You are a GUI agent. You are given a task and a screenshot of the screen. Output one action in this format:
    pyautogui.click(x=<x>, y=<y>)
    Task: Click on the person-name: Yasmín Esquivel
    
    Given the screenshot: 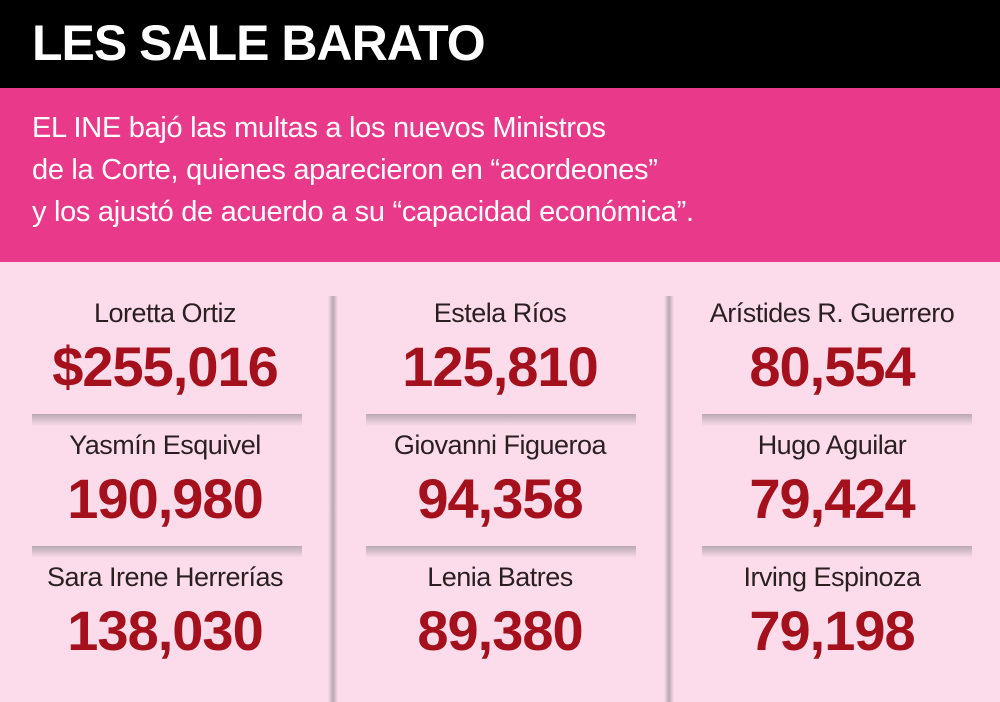 What is the action you would take?
    pyautogui.click(x=165, y=445)
    